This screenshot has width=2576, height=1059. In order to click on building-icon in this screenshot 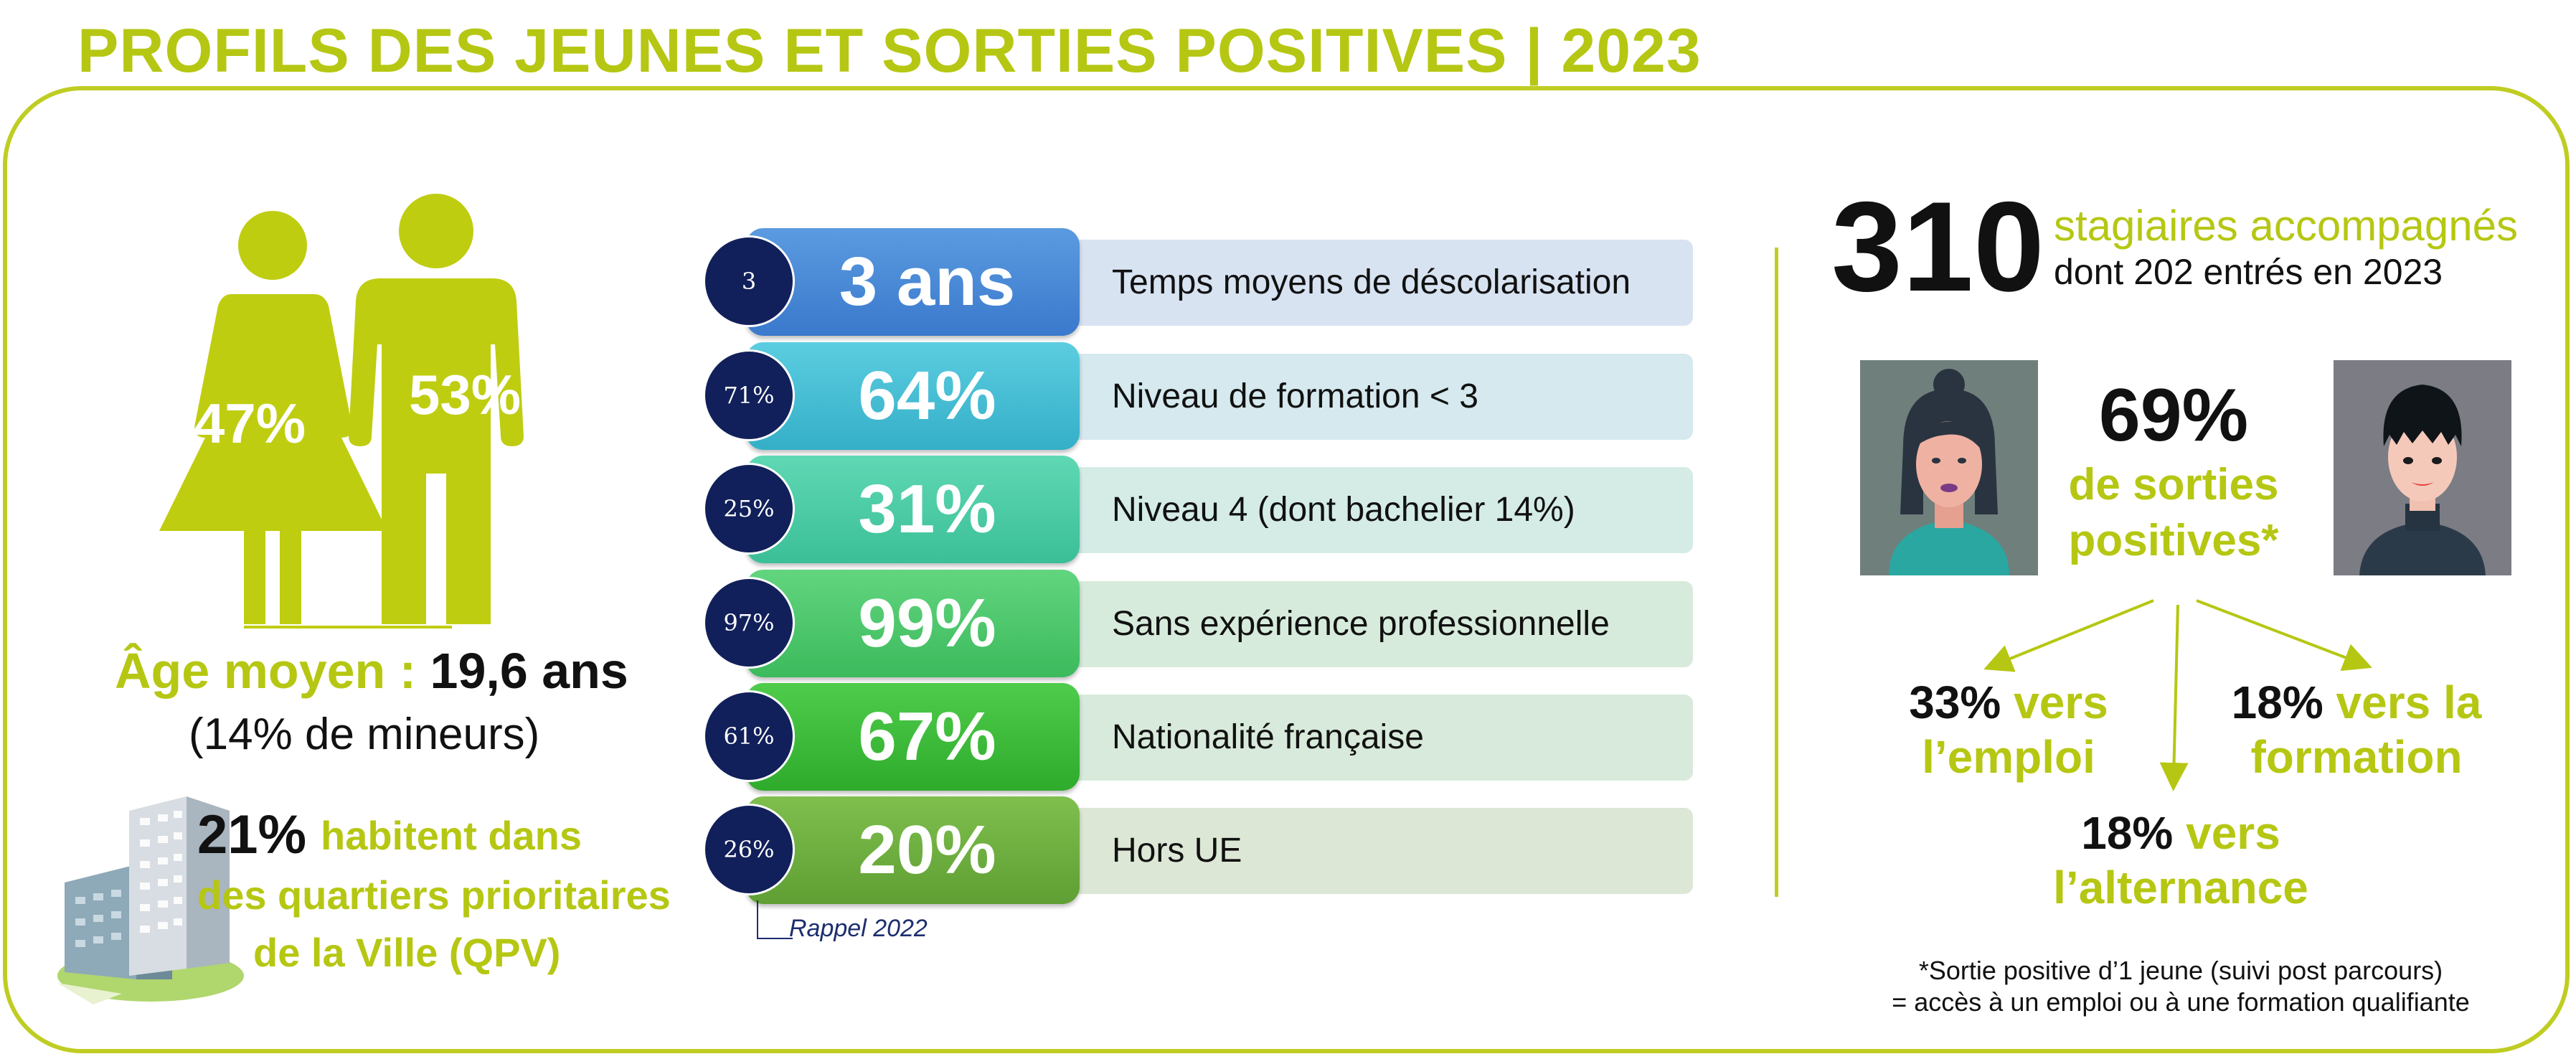, I will do `click(150, 900)`.